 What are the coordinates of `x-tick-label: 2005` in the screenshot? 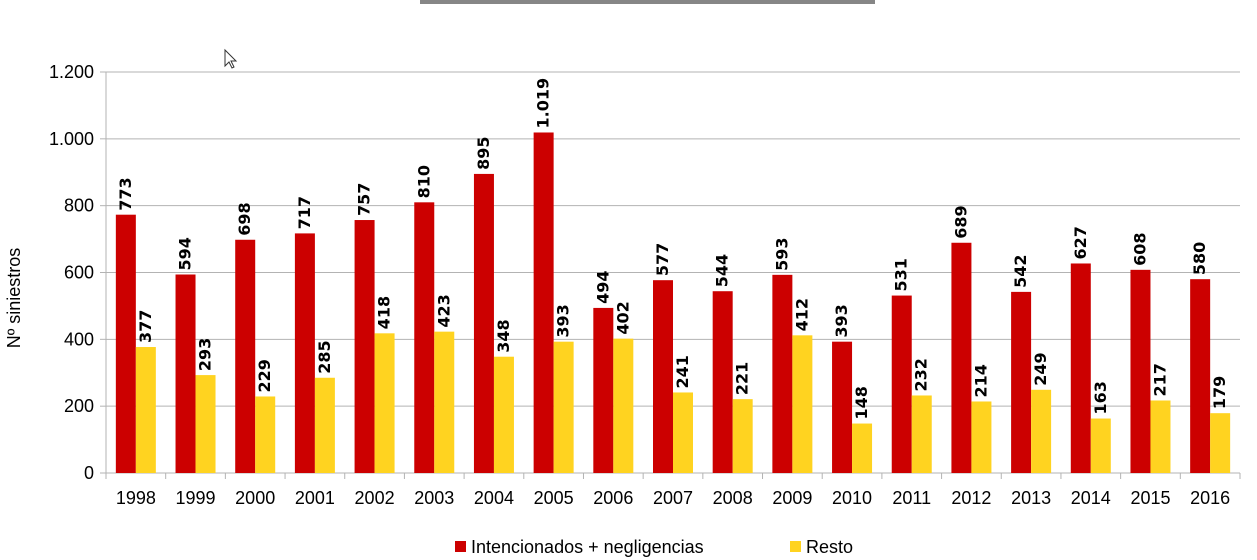 It's located at (554, 498).